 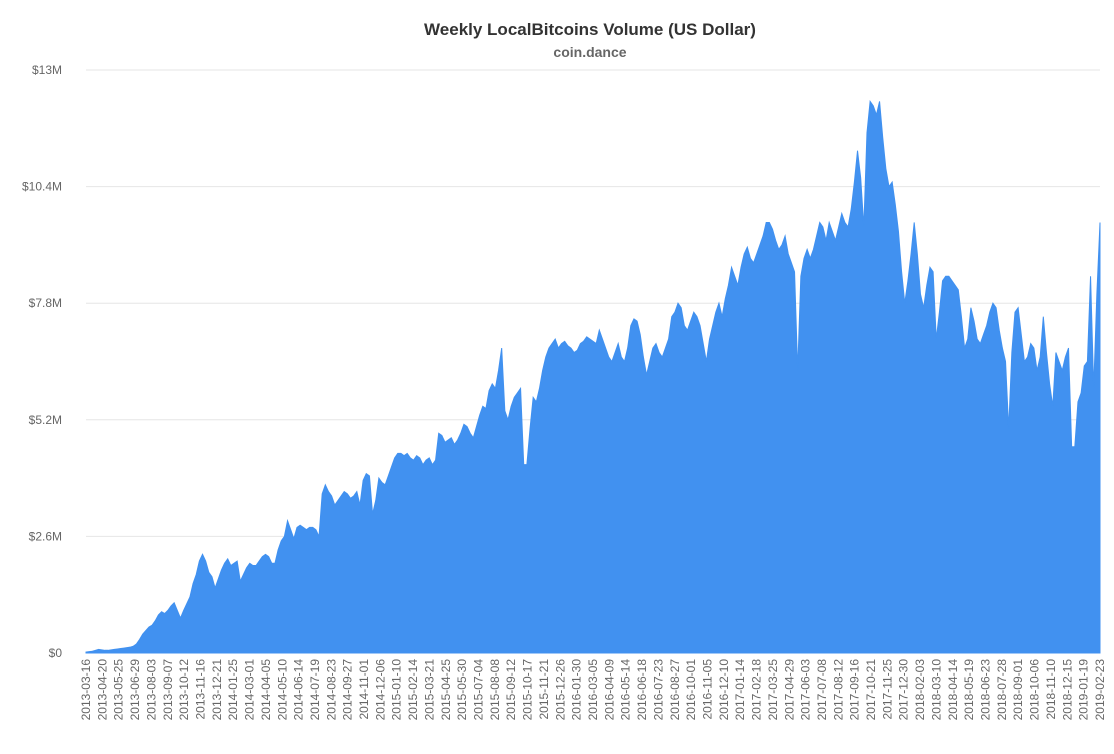 I want to click on x-tick-label: 2016-07-23, so click(x=658, y=690).